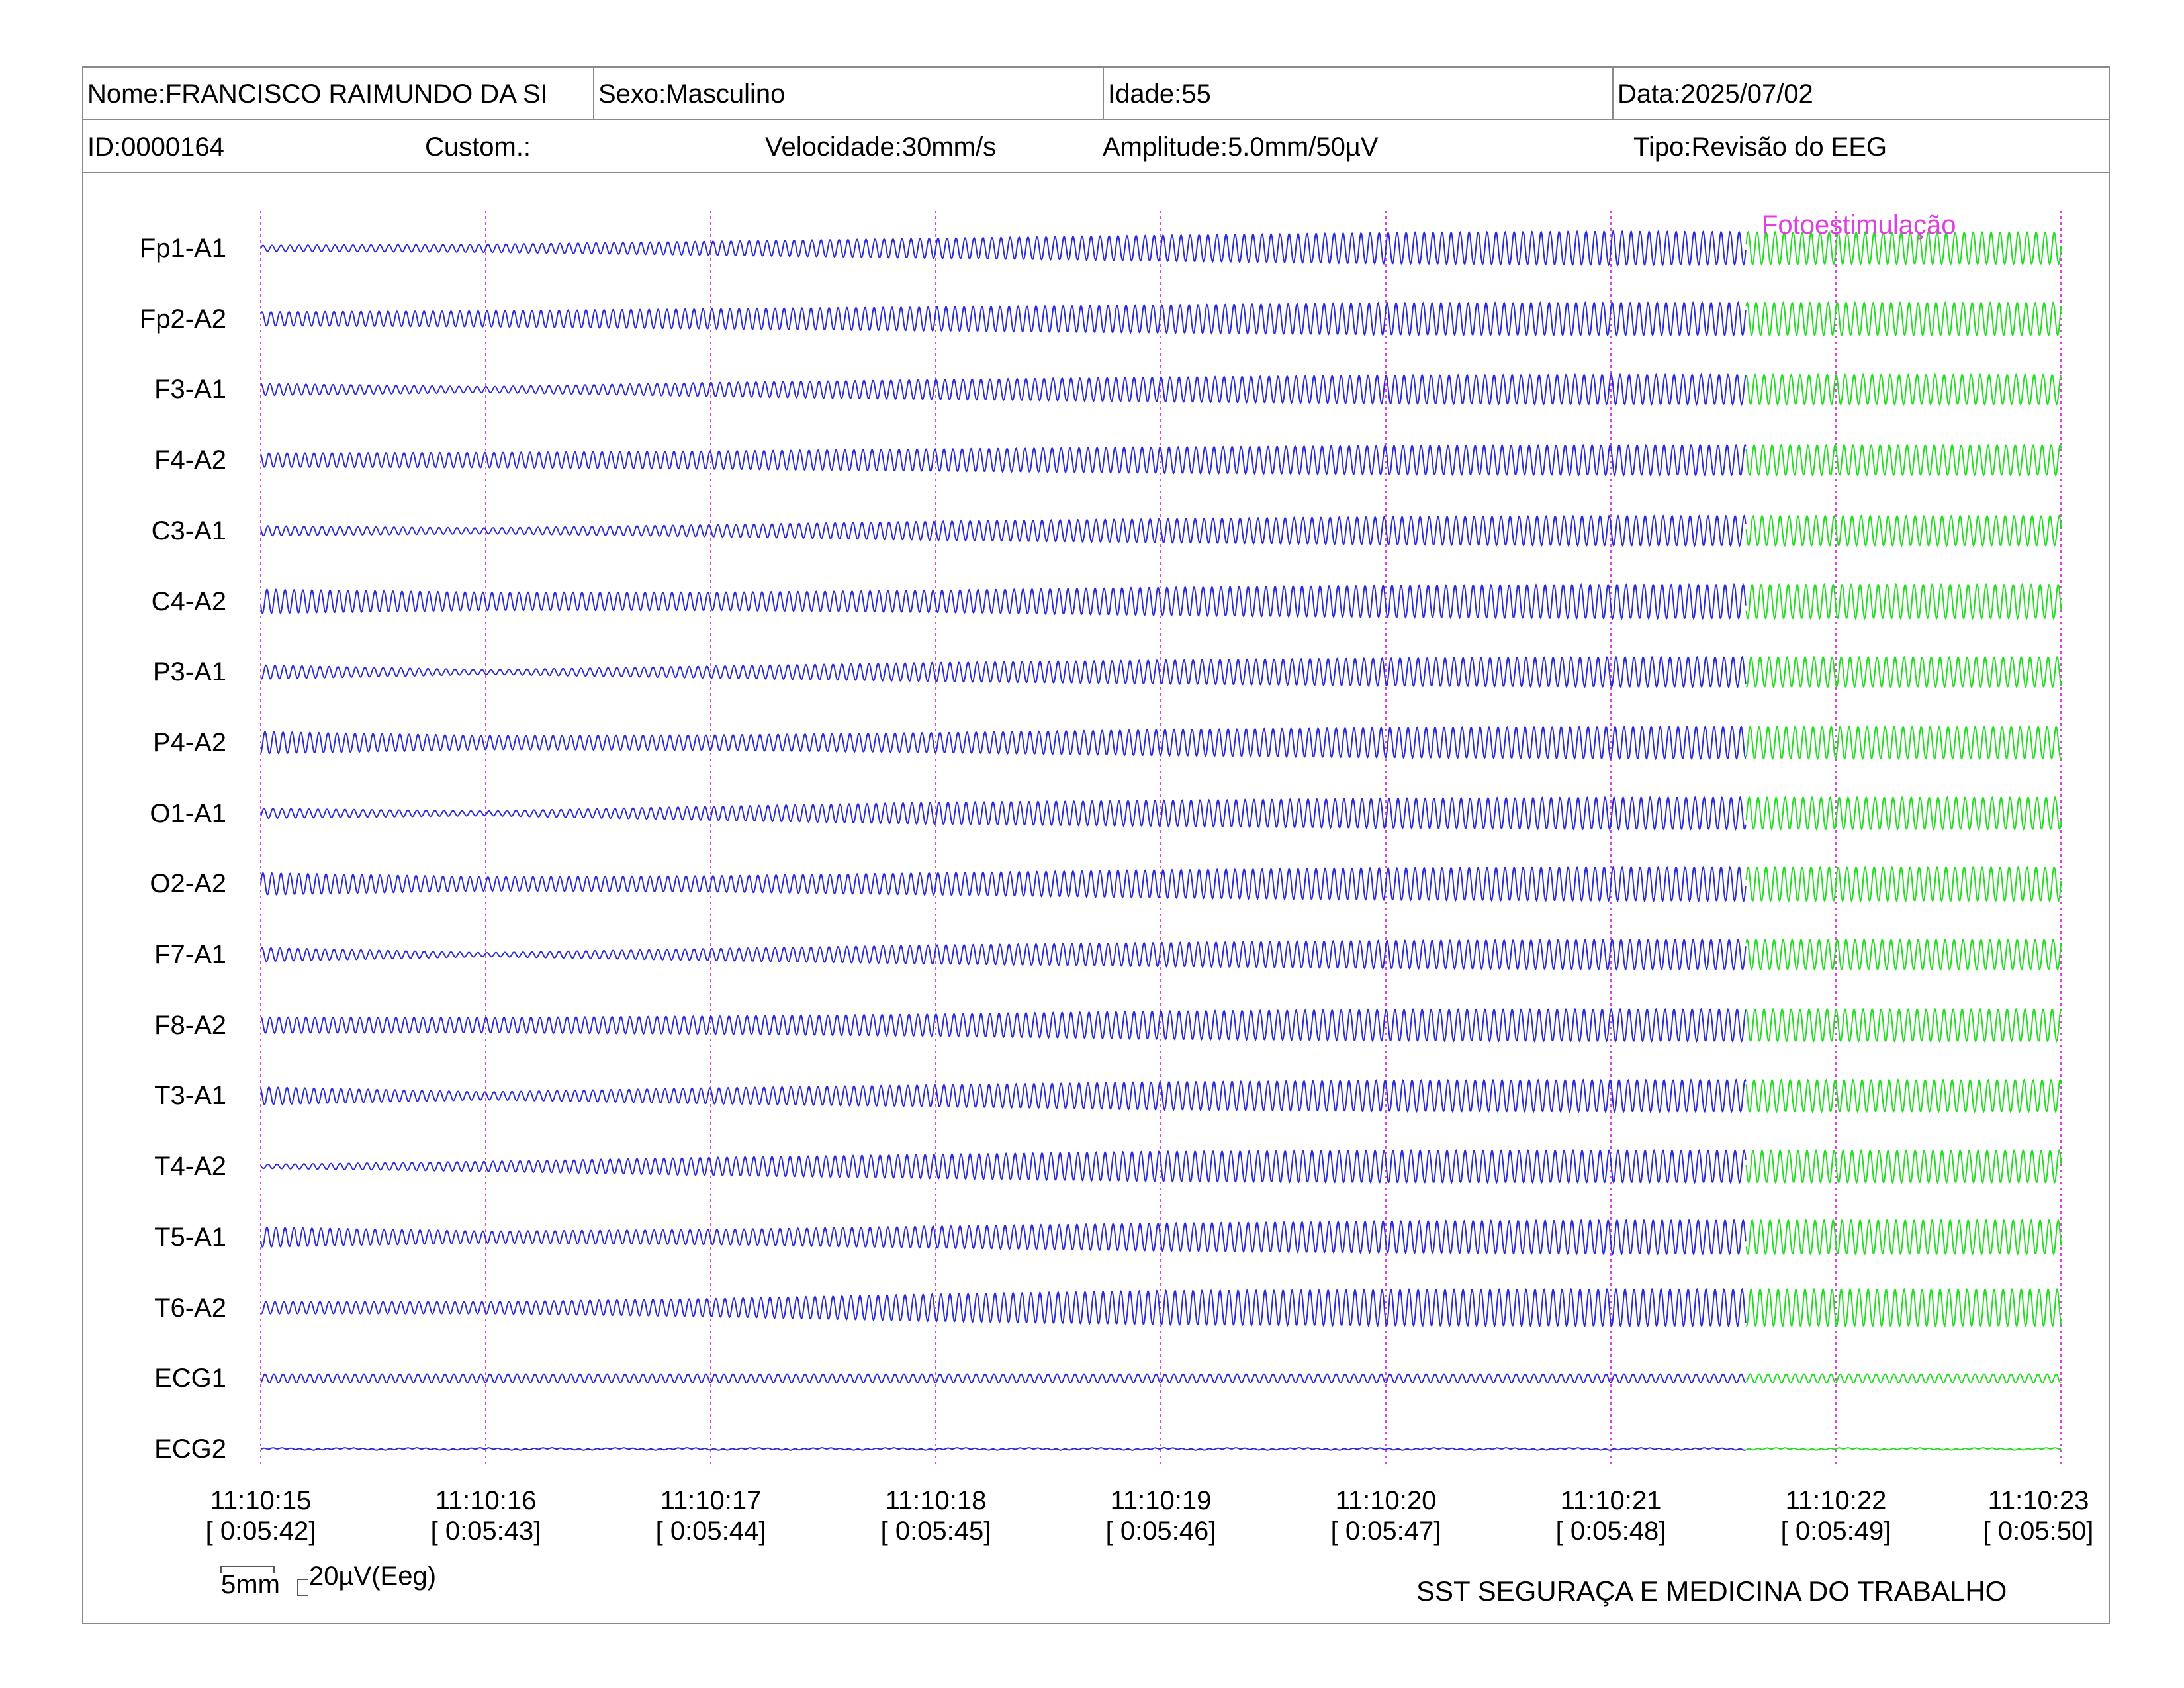 The height and width of the screenshot is (1688, 2184). What do you see at coordinates (2039, 1515) in the screenshot?
I see `time-tick-label: 11:10:23[ 0:05:50]` at bounding box center [2039, 1515].